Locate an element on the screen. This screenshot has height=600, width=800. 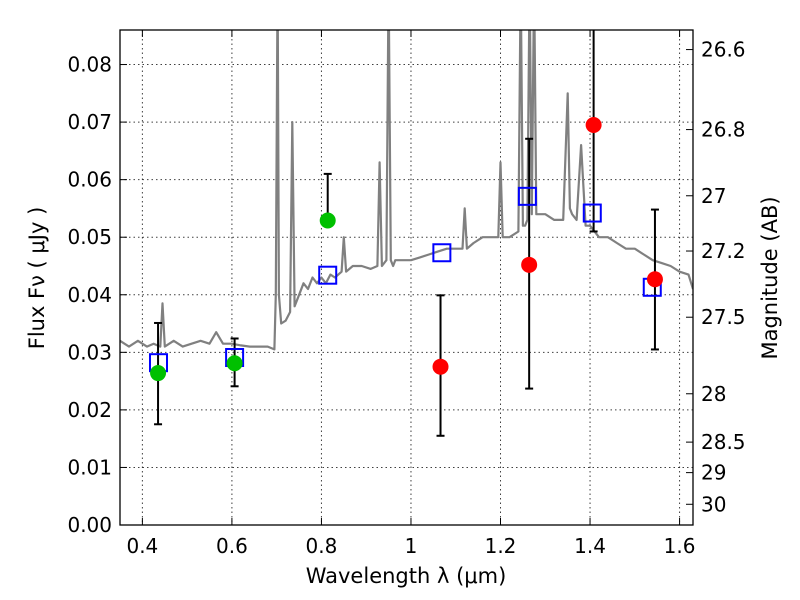
right-tick-label: 30 is located at coordinates (713, 504).